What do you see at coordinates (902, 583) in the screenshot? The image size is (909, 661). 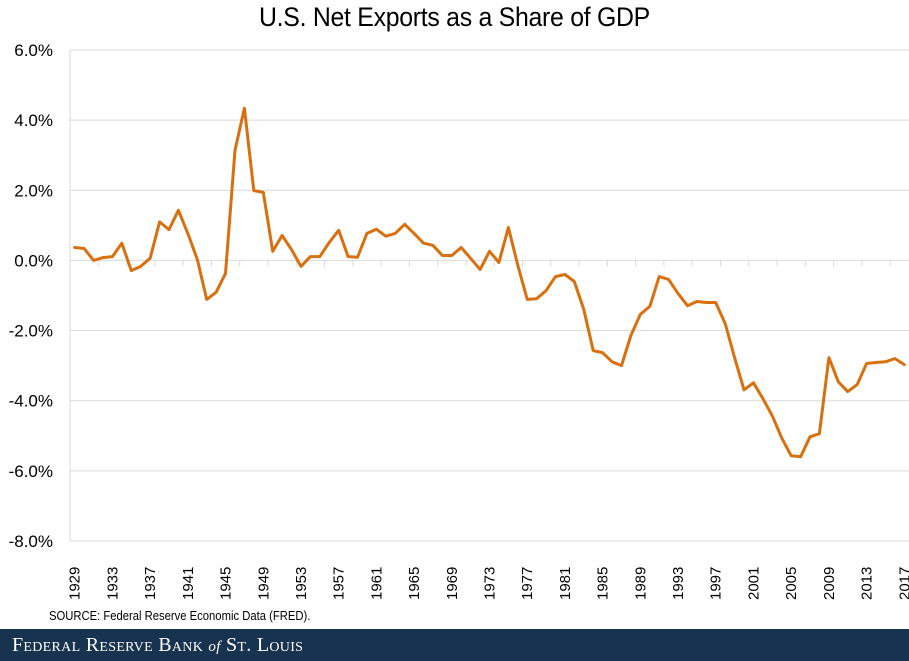 I see `x-tick-label: 2017` at bounding box center [902, 583].